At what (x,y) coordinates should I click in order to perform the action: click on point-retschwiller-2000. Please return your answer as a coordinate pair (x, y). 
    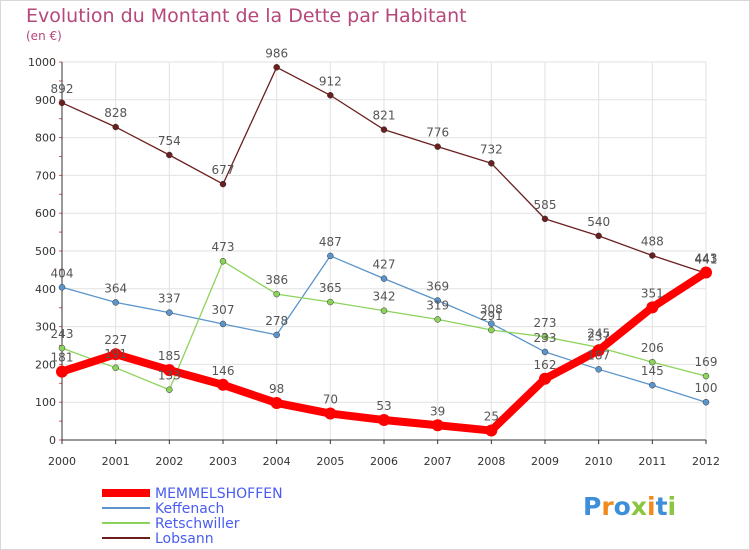
    Looking at the image, I should click on (62, 348).